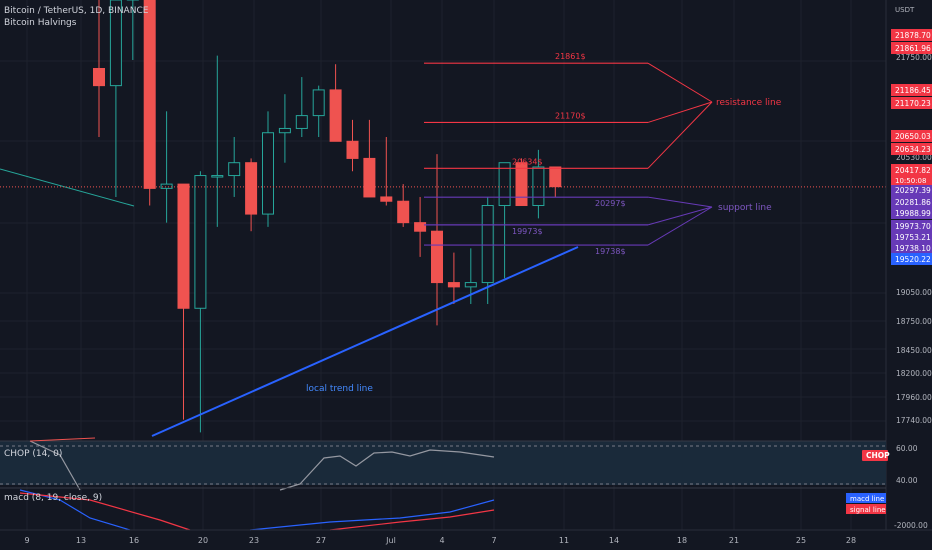 The height and width of the screenshot is (550, 932). Describe the element at coordinates (564, 540) in the screenshot. I see `time-axis-label: 11` at that location.